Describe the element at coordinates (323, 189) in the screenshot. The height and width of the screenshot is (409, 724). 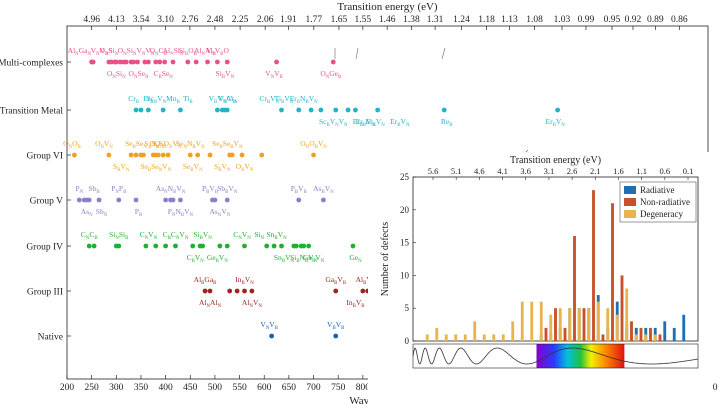
I see `defect-label: AsBVN` at that location.